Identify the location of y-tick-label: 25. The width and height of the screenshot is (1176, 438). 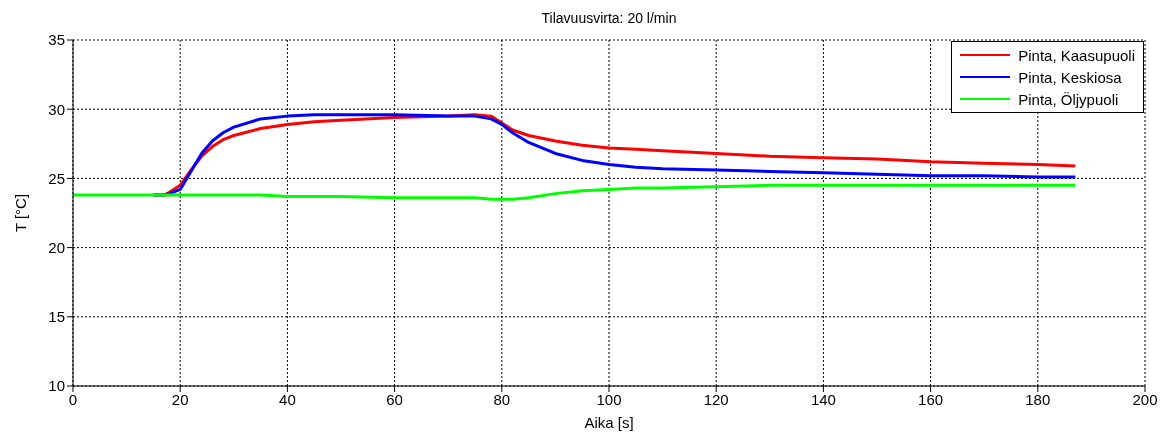
(56, 178).